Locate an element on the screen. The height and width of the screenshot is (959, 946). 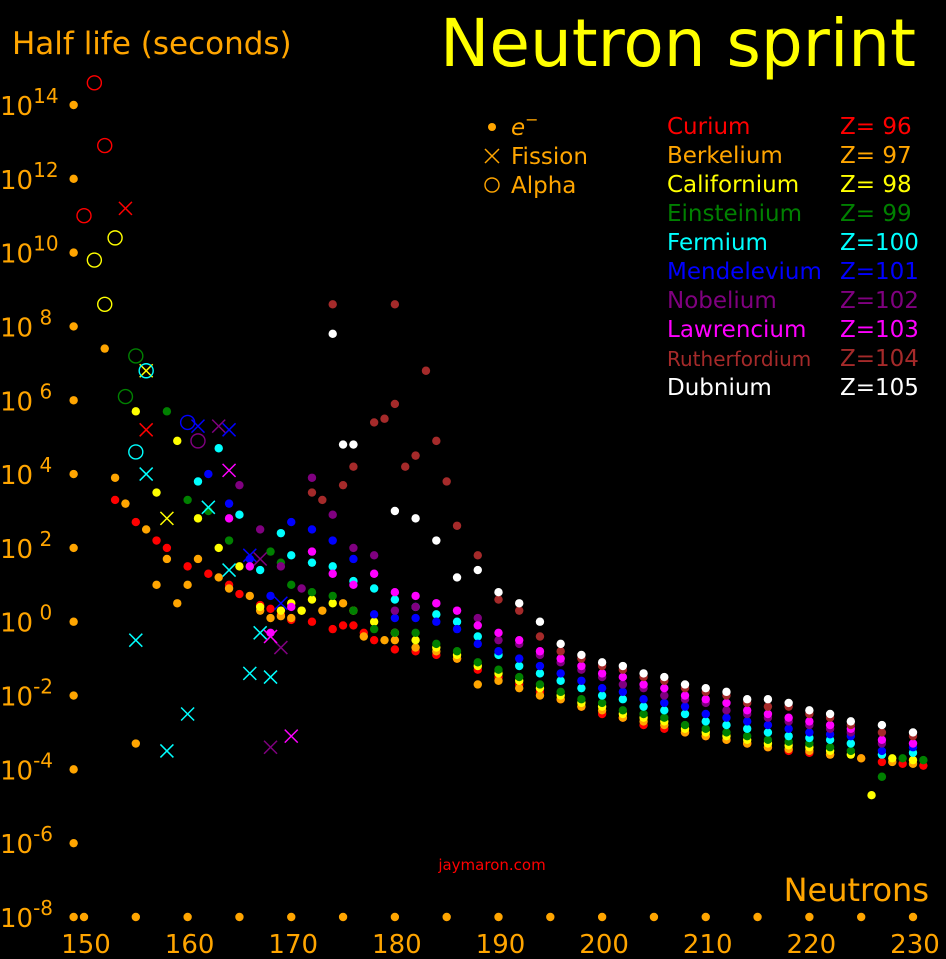
x-tick-label: 180 is located at coordinates (397, 944).